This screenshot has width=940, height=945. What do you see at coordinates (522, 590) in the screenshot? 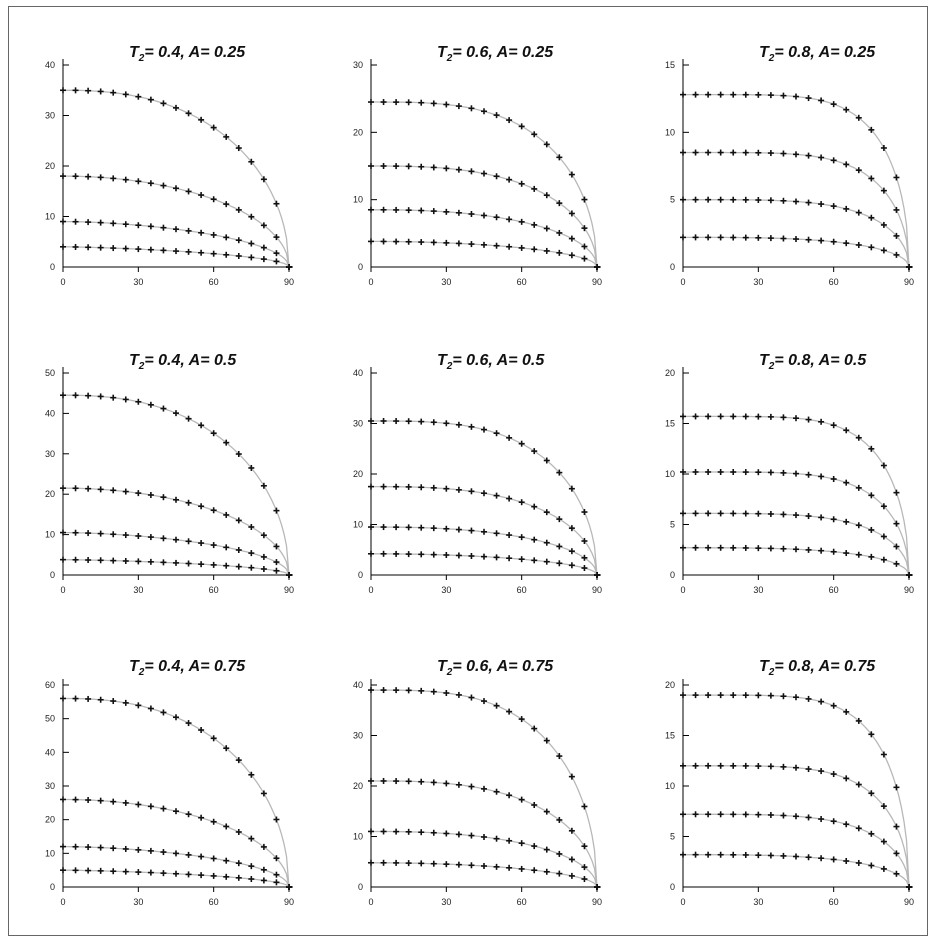
I see `x-tick-label: 60` at bounding box center [522, 590].